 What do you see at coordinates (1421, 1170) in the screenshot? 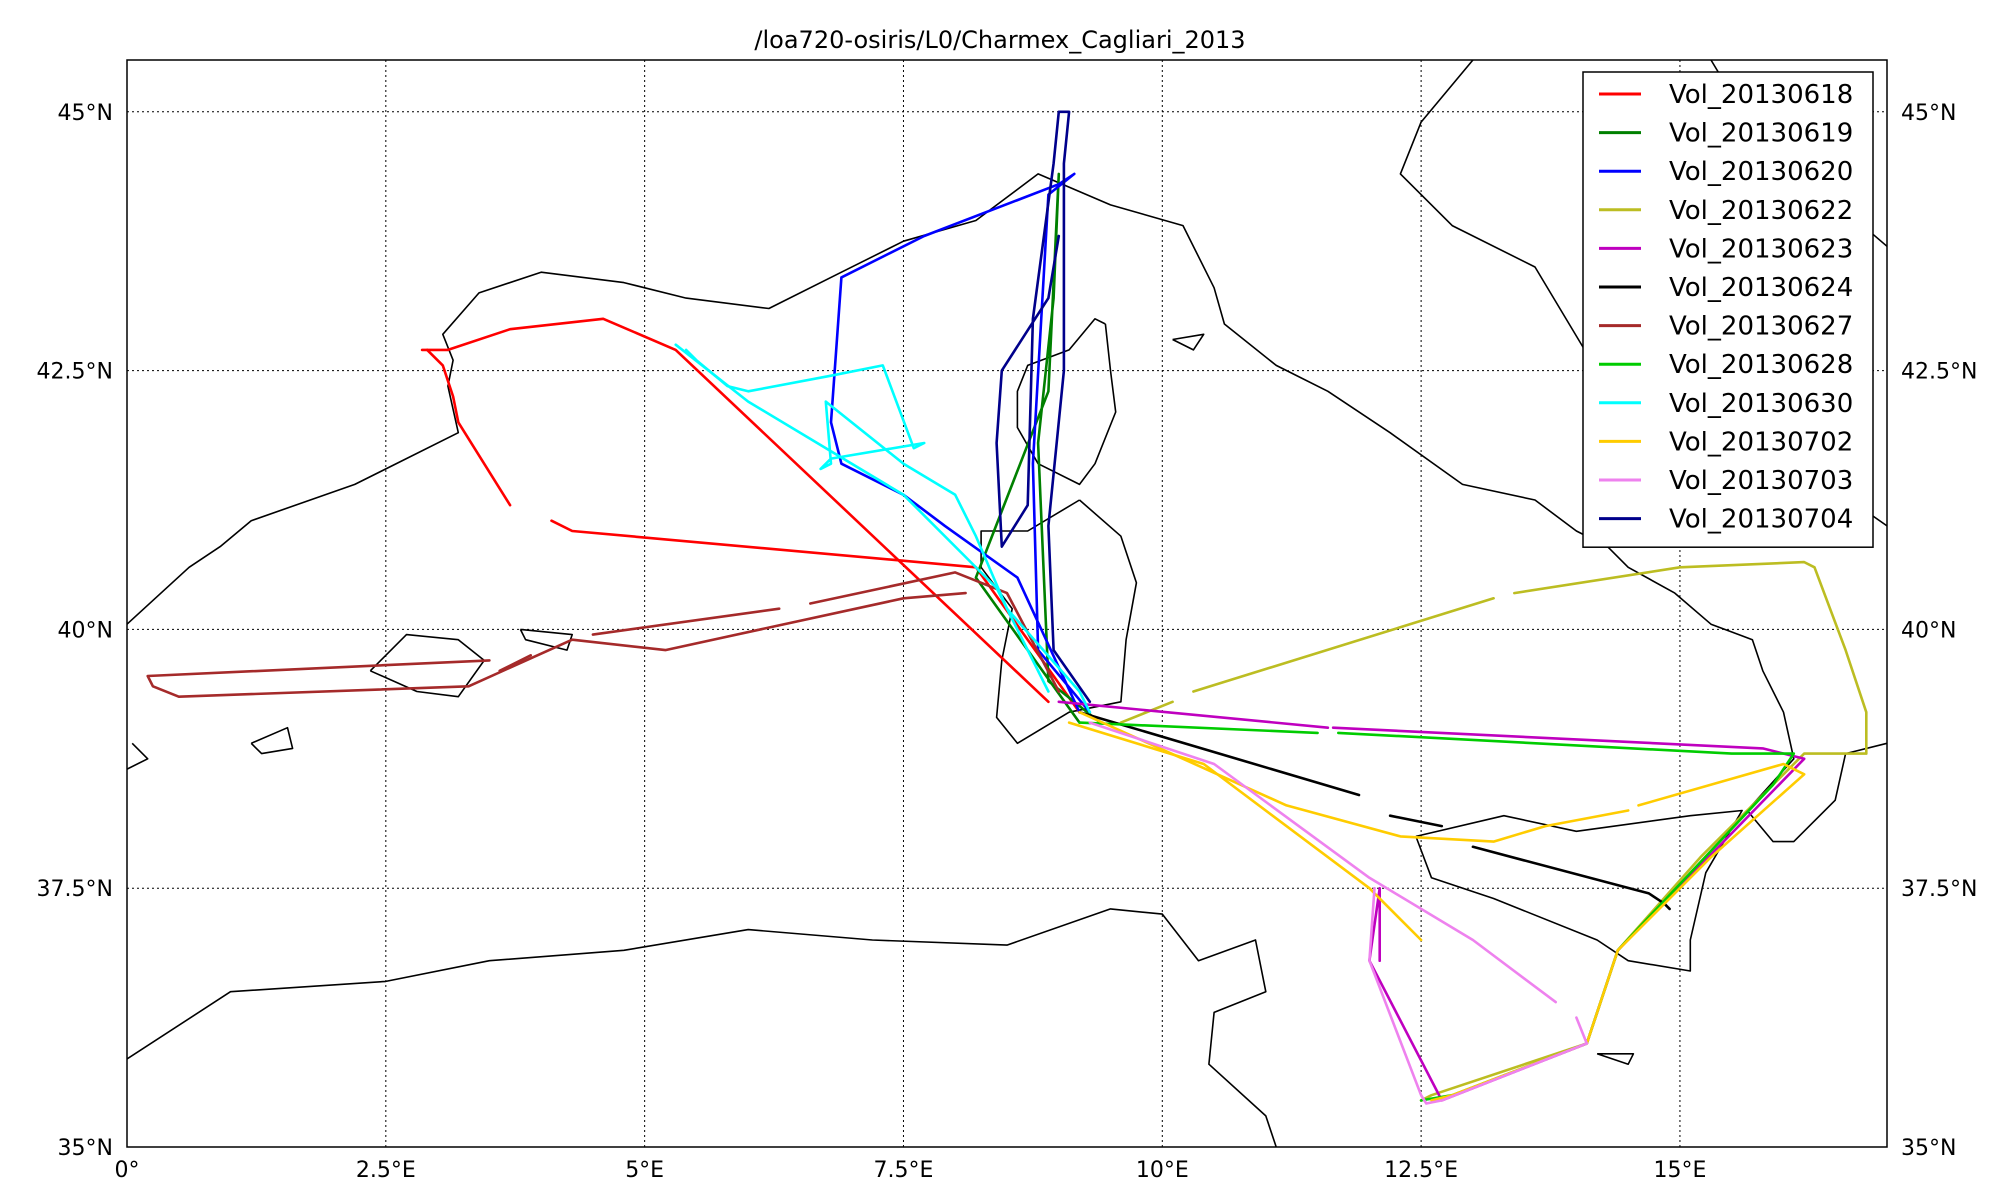
I see `x-tick-label: 12.5°E` at bounding box center [1421, 1170].